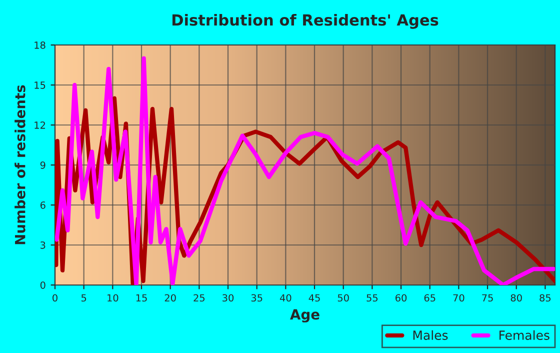 The image size is (560, 353). What do you see at coordinates (516, 298) in the screenshot?
I see `x-tick-label: 80` at bounding box center [516, 298].